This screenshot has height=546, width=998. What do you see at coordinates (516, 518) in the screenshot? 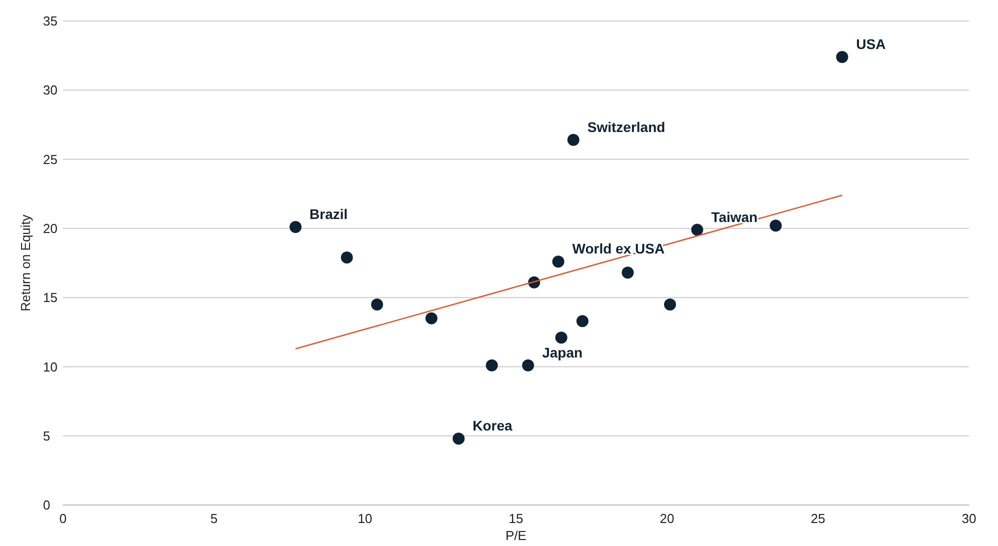
I see `x-tick-label: 15` at bounding box center [516, 518].